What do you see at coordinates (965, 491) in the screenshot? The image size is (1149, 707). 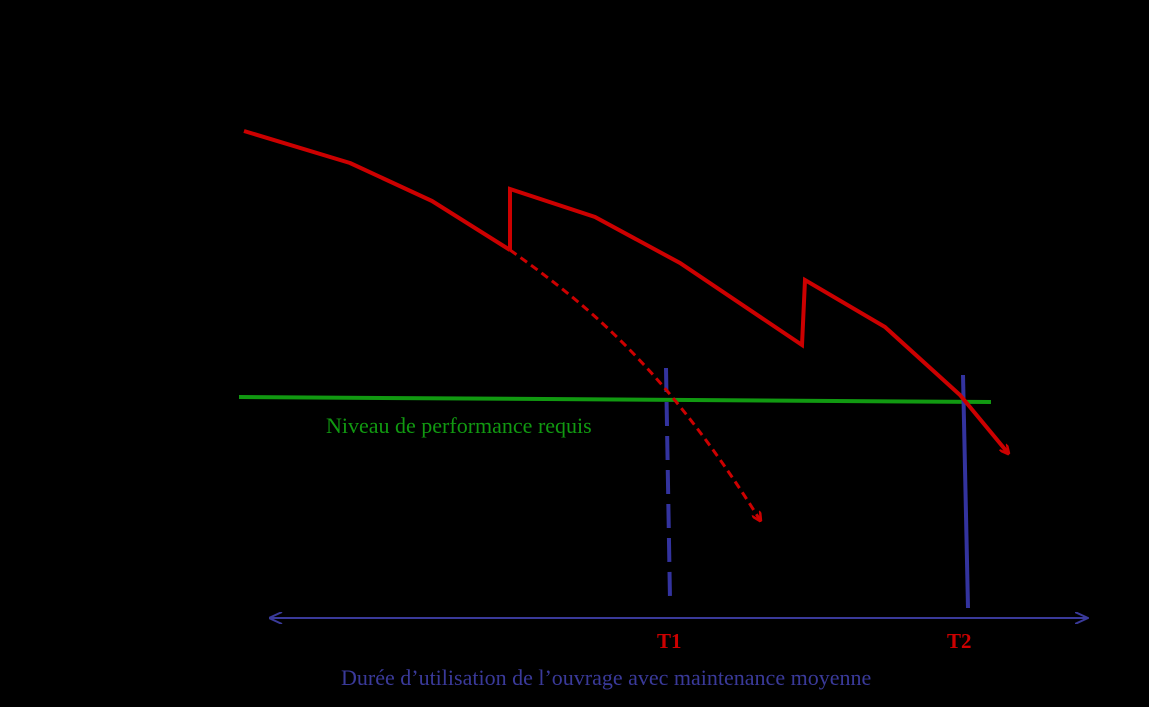 I see `t2-marker-line` at bounding box center [965, 491].